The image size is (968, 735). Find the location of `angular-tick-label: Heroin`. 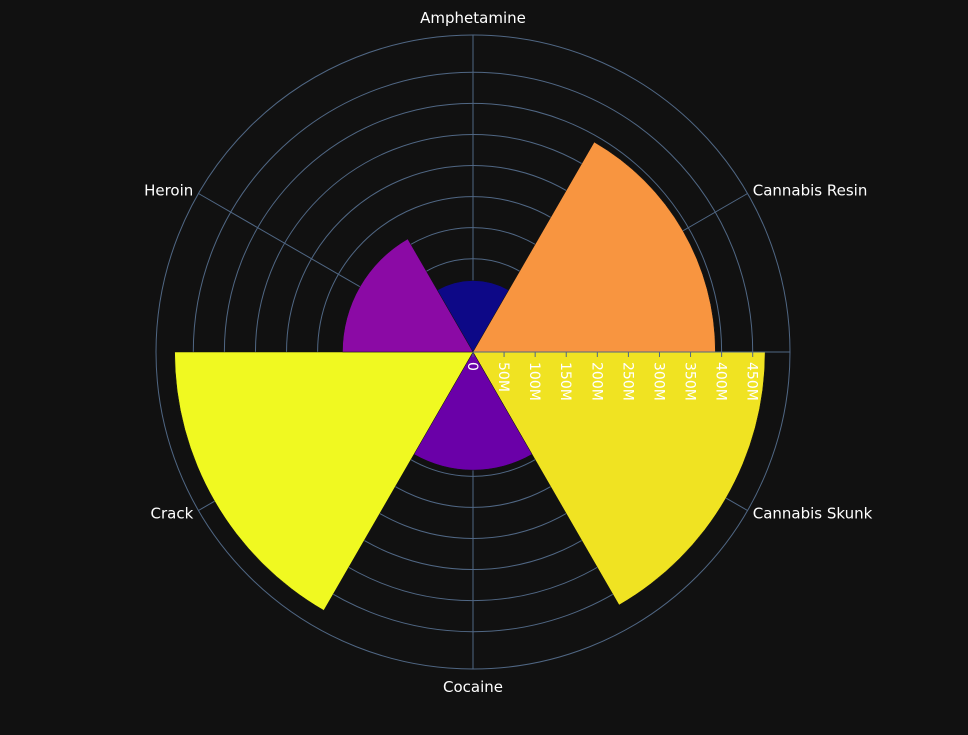

angular-tick-label: Heroin is located at coordinates (168, 191).